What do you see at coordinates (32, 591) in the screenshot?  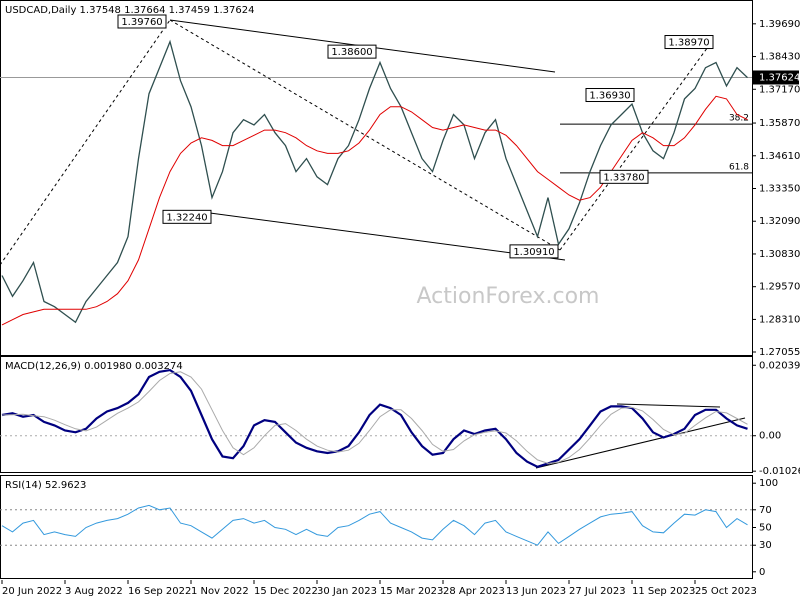 I see `x-tick-label: 20 Jun 2022` at bounding box center [32, 591].